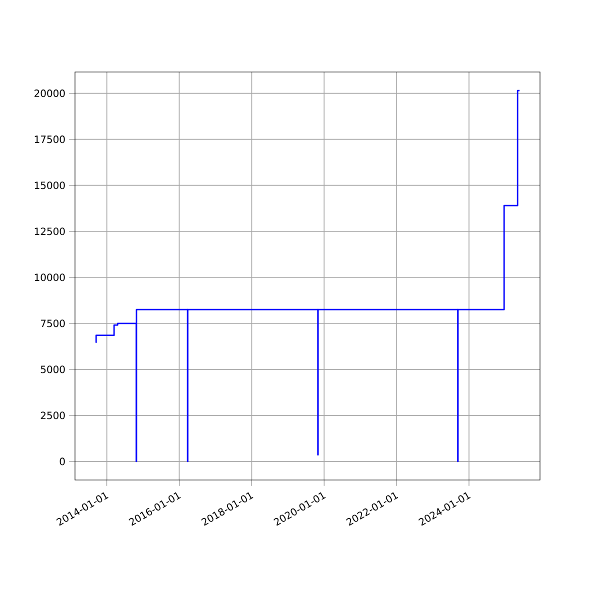 This screenshot has height=600, width=600. I want to click on y-tick-label: 0, so click(62, 462).